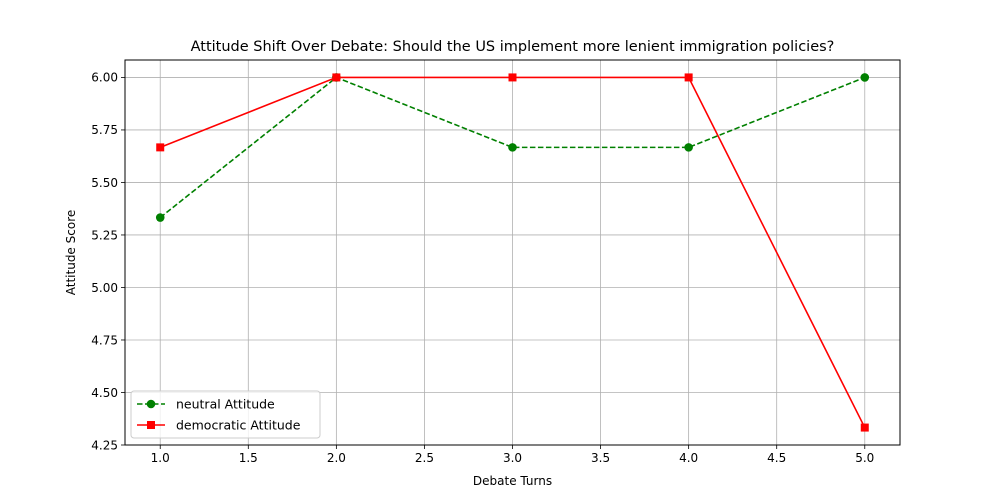 The width and height of the screenshot is (1000, 500). What do you see at coordinates (225, 404) in the screenshot?
I see `legend-label: neutral Attitude` at bounding box center [225, 404].